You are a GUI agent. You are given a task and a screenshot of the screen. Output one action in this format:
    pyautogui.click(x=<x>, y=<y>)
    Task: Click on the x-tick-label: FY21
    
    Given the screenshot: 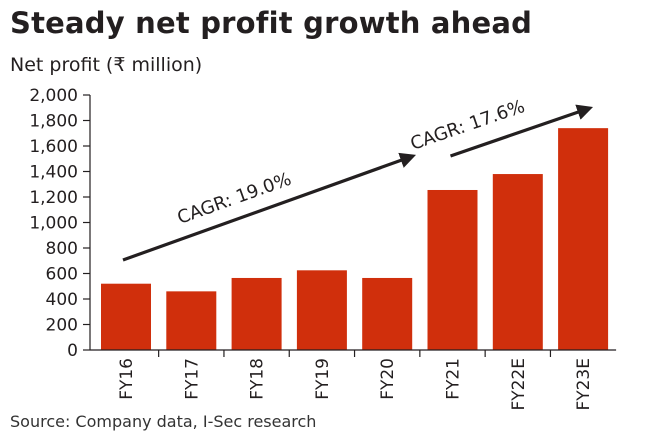 What is the action you would take?
    pyautogui.click(x=454, y=379)
    